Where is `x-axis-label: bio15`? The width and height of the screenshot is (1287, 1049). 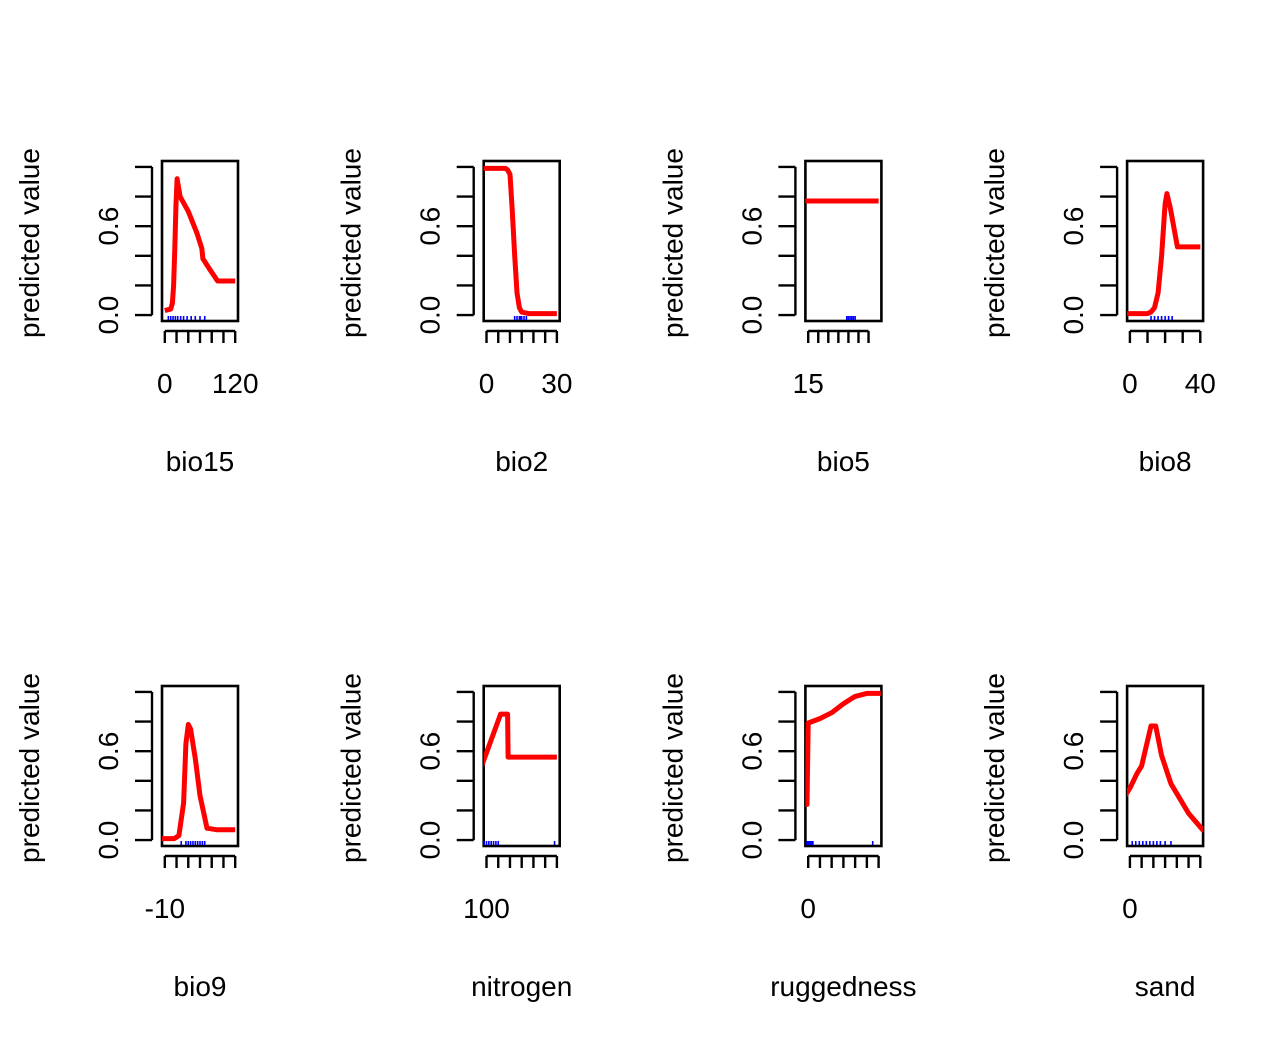 x-axis-label: bio15 is located at coordinates (200, 461).